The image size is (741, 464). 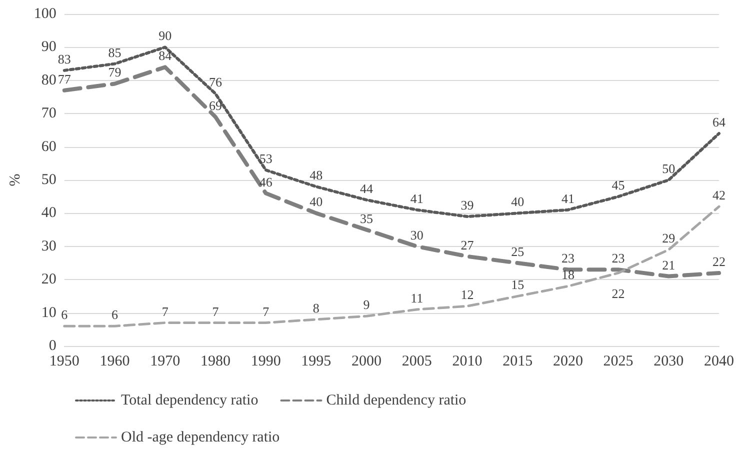 I want to click on x-tick-label: 1995, so click(x=316, y=362).